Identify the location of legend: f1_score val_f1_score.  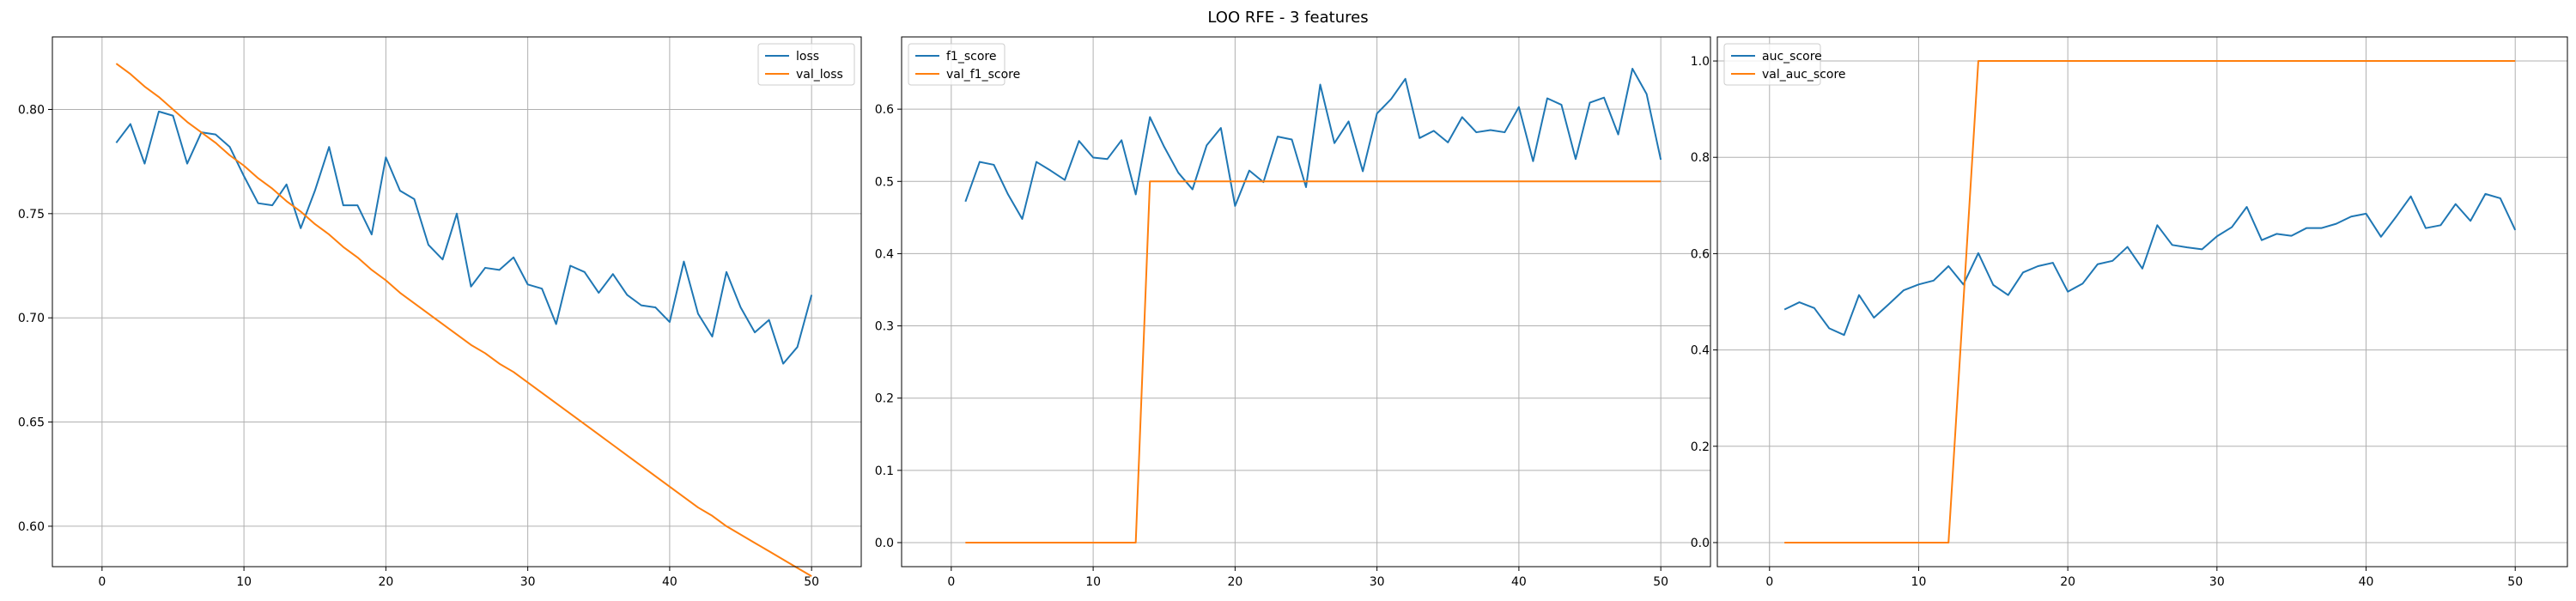
(964, 64).